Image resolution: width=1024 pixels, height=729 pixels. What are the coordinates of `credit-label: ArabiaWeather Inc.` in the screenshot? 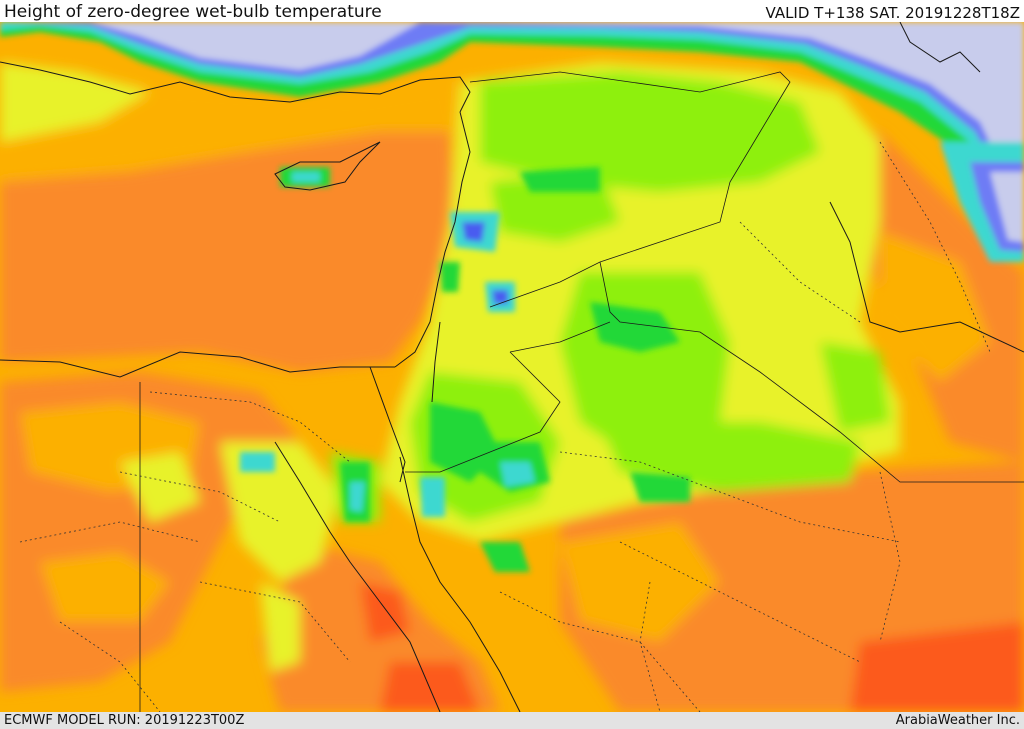 It's located at (957, 720).